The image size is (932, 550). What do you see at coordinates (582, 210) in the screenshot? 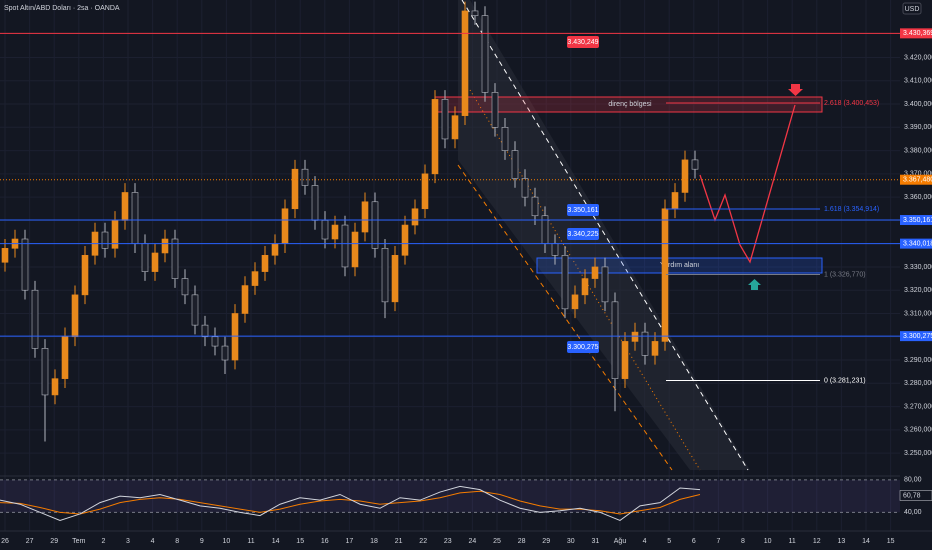
I see `price-marker-label: 3.350,161` at bounding box center [582, 210].